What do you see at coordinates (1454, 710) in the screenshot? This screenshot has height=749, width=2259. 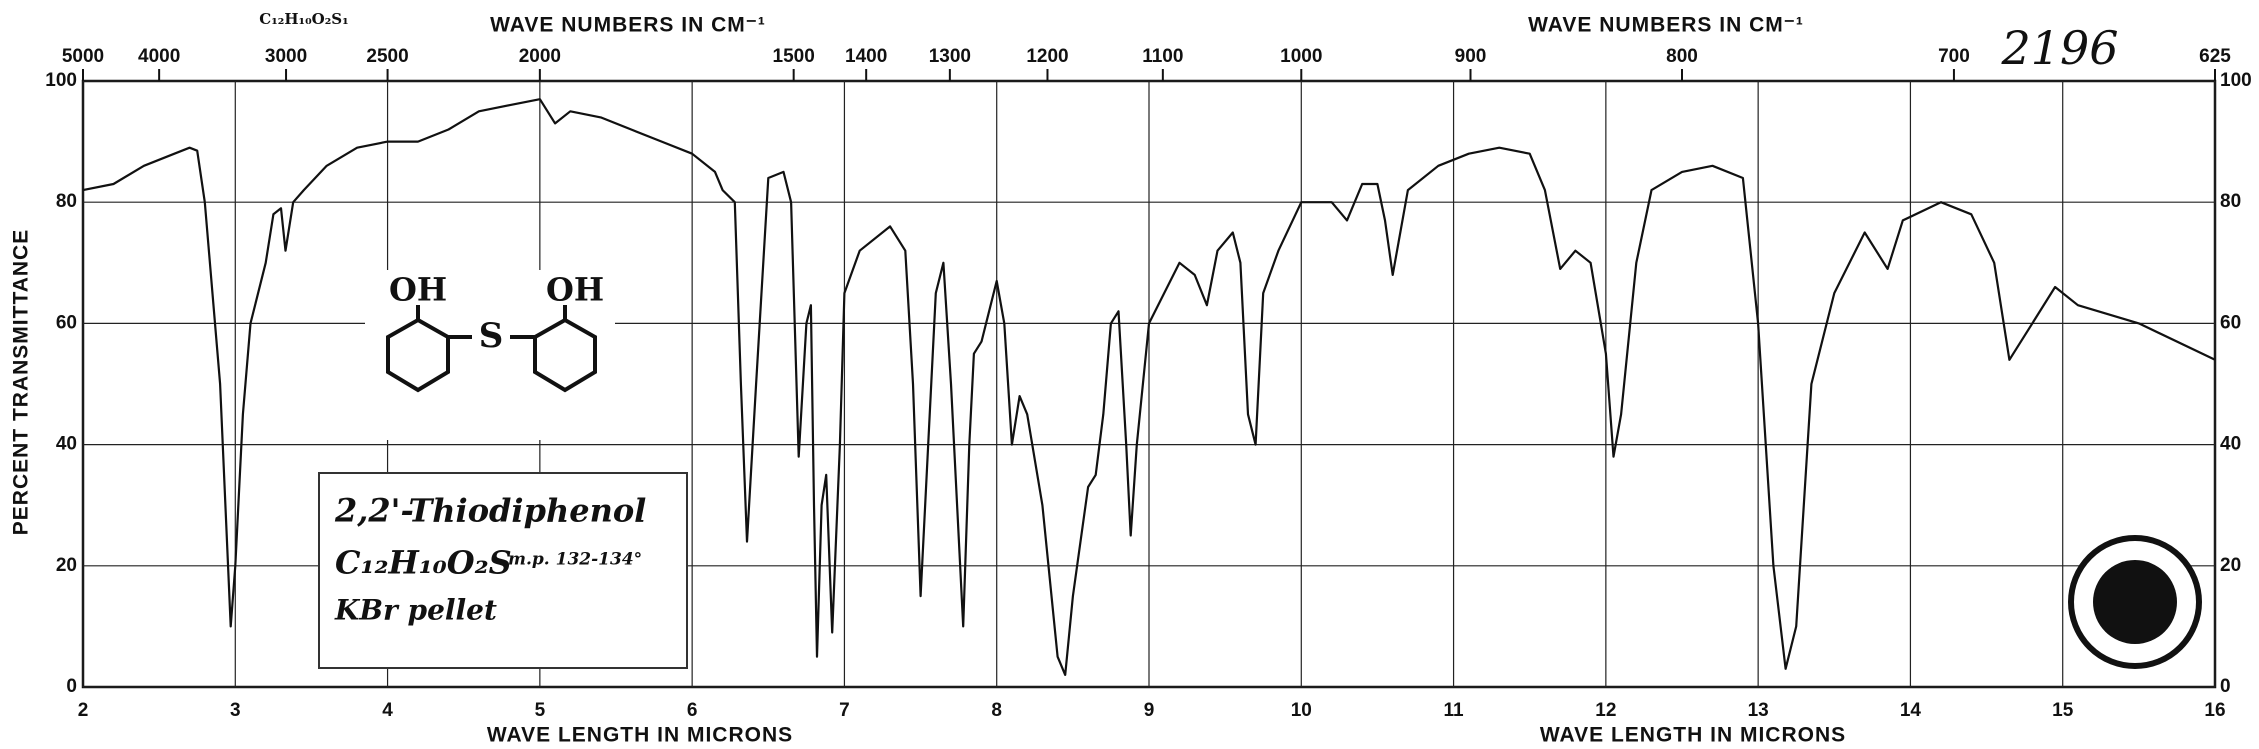 I see `x-tick-label: 11` at bounding box center [1454, 710].